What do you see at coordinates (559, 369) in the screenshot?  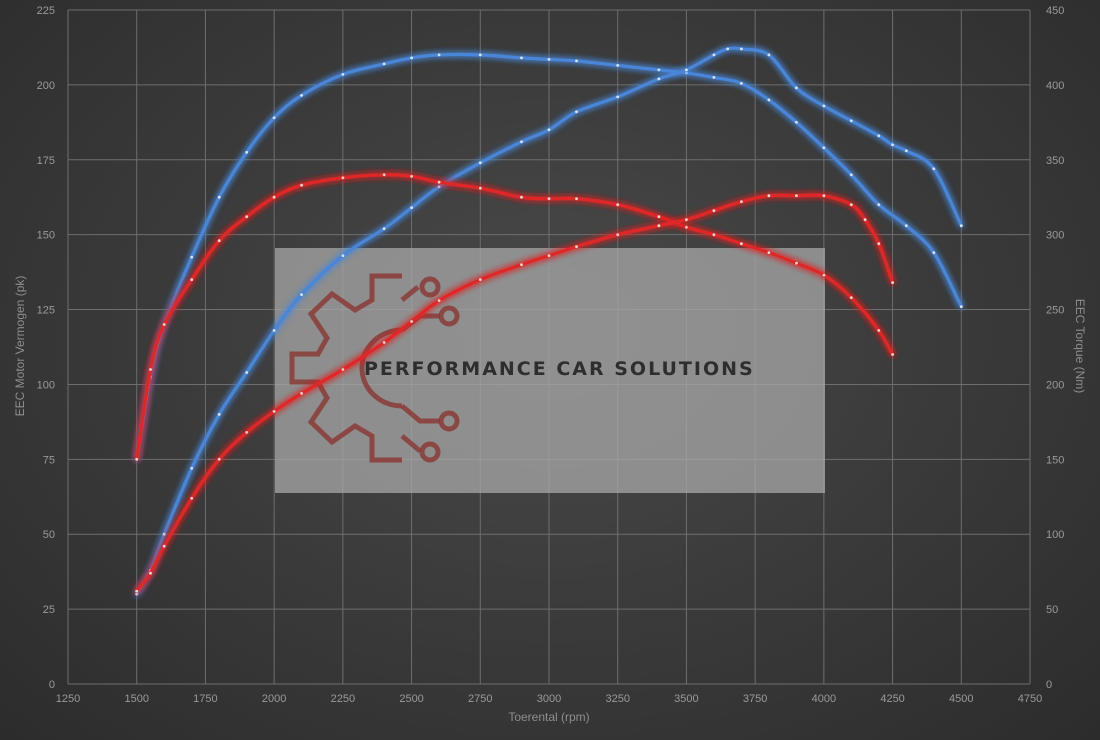 I see `watermark-text: PERFORMANCE CAR SOLUTIONS` at bounding box center [559, 369].